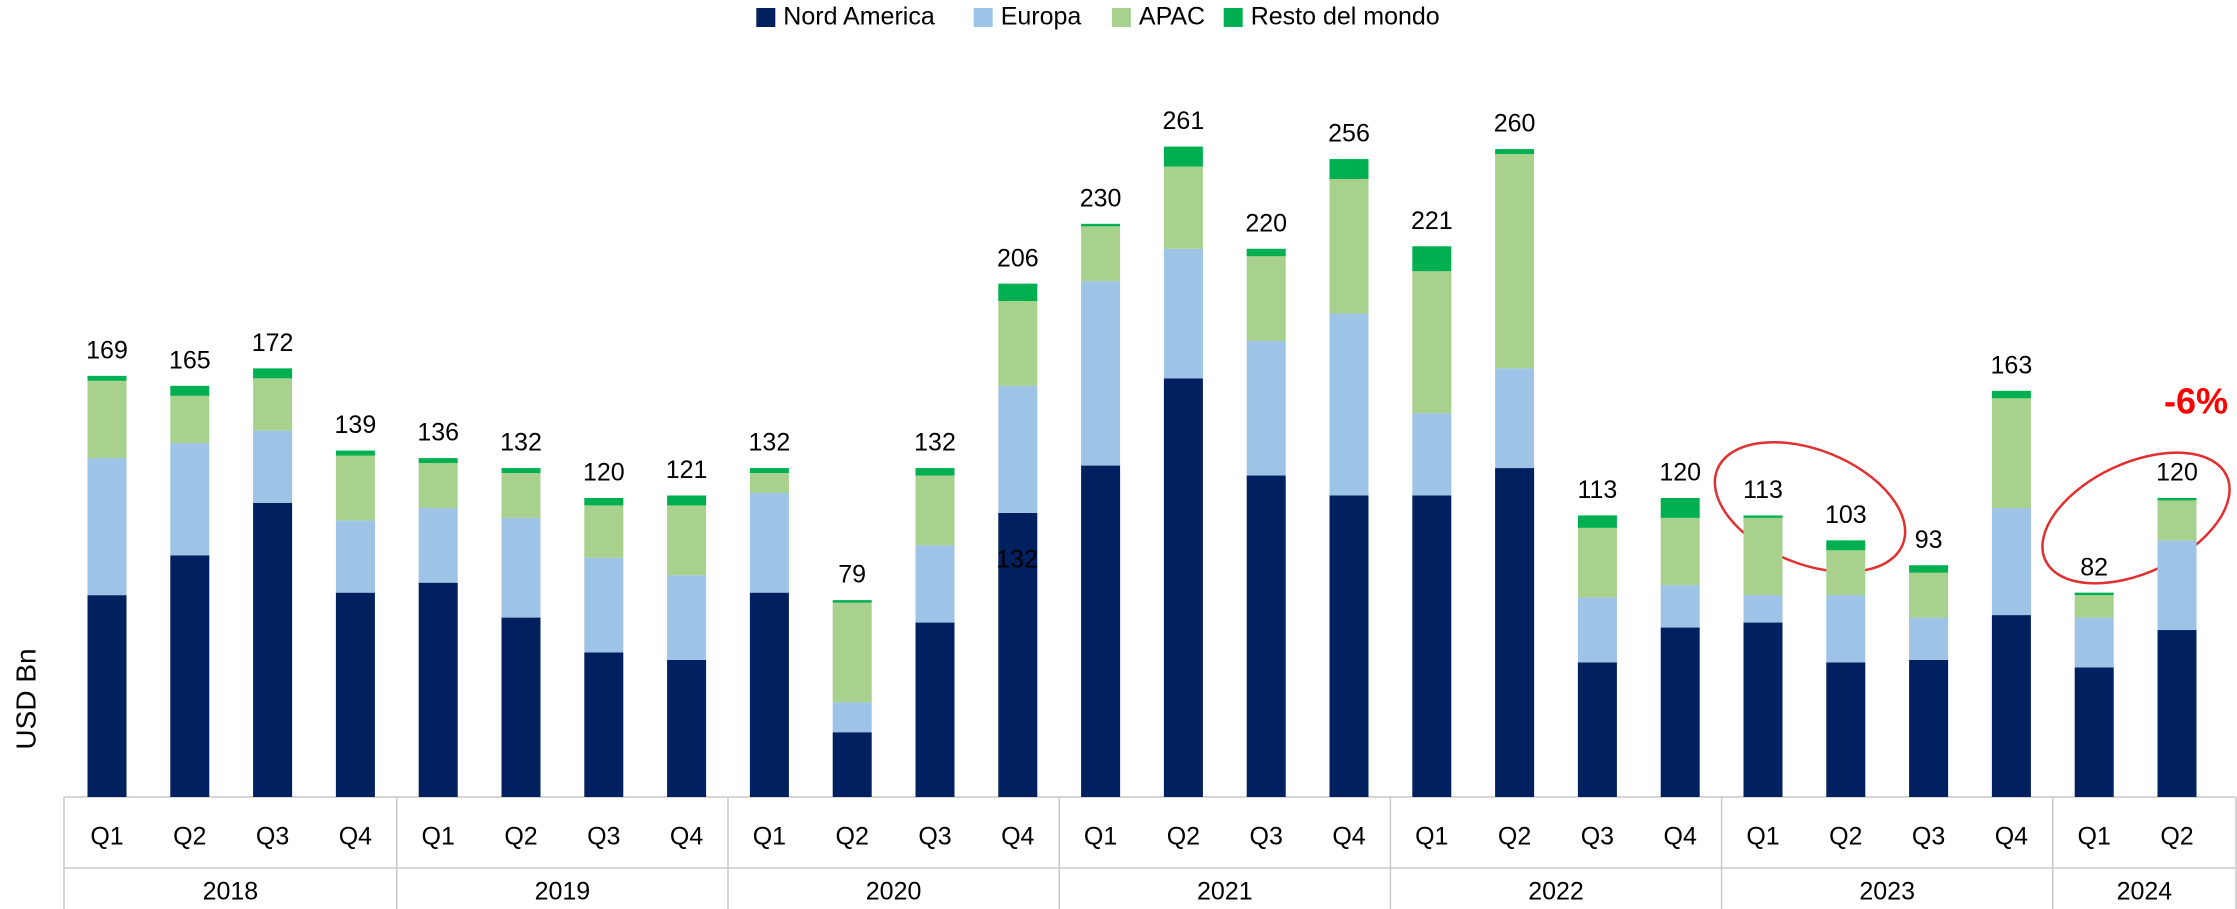 The height and width of the screenshot is (909, 2237). I want to click on group-label: 2022, so click(1556, 892).